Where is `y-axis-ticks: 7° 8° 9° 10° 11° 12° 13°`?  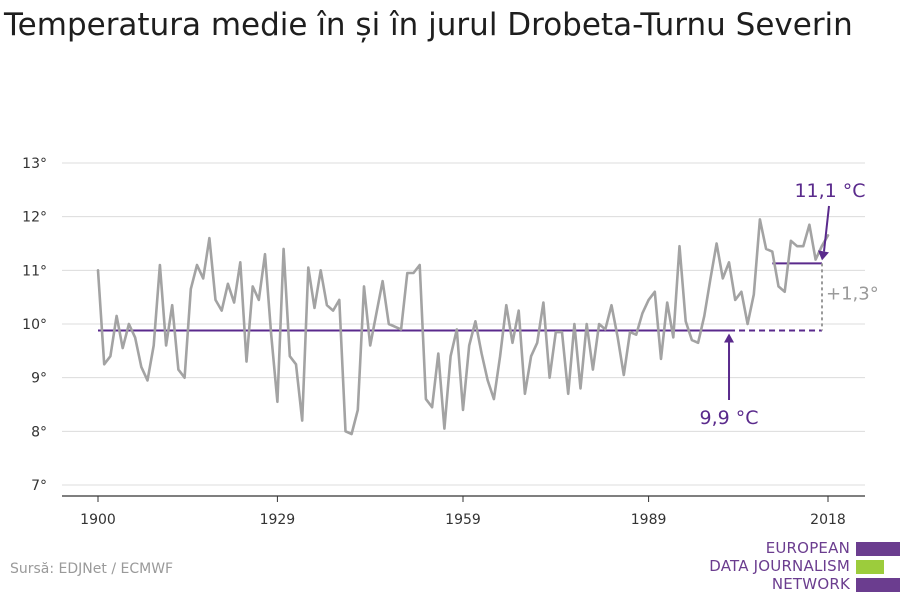
y-axis-ticks: 7° 8° 9° 10° 11° 12° 13° is located at coordinates (34, 325).